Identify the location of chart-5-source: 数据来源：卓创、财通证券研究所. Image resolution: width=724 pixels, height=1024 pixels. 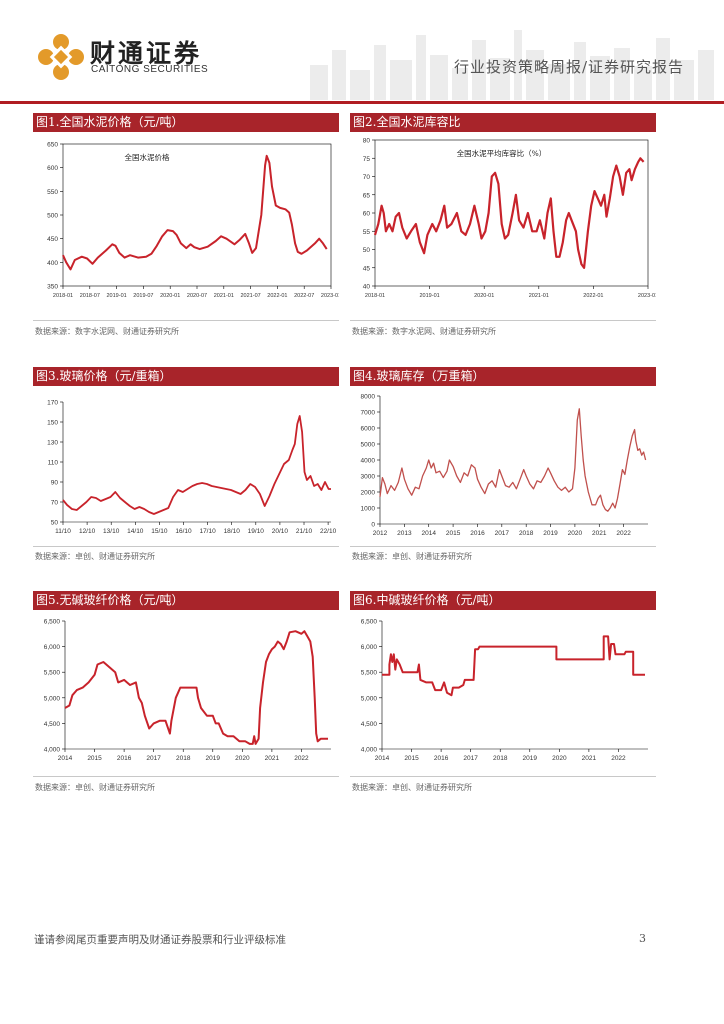
(95, 787).